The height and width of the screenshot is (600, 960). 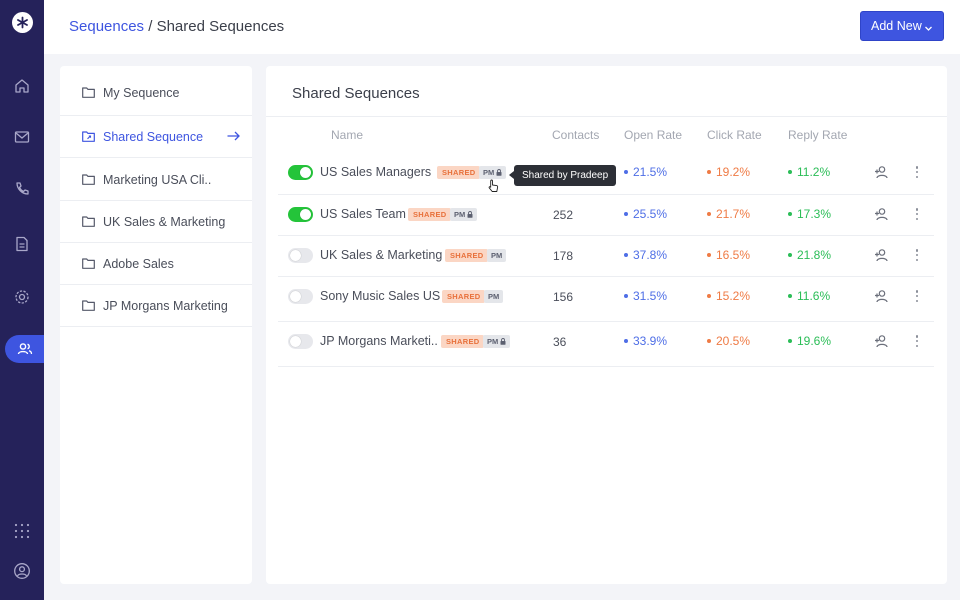 I want to click on column-header-open-rate: Open Rate, so click(x=653, y=135).